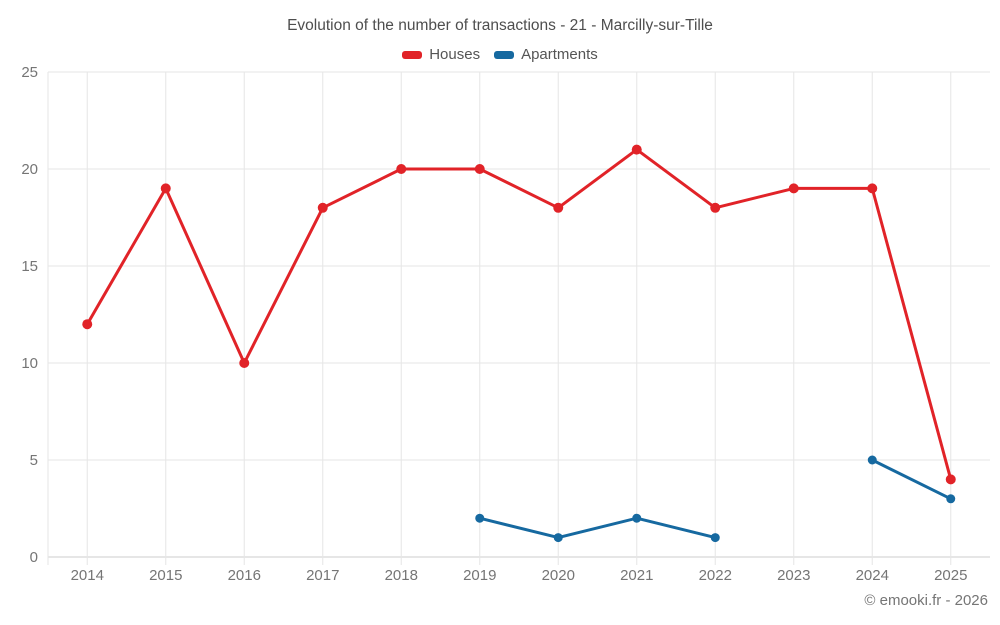  Describe the element at coordinates (322, 575) in the screenshot. I see `x-tick-label: 2017` at that location.